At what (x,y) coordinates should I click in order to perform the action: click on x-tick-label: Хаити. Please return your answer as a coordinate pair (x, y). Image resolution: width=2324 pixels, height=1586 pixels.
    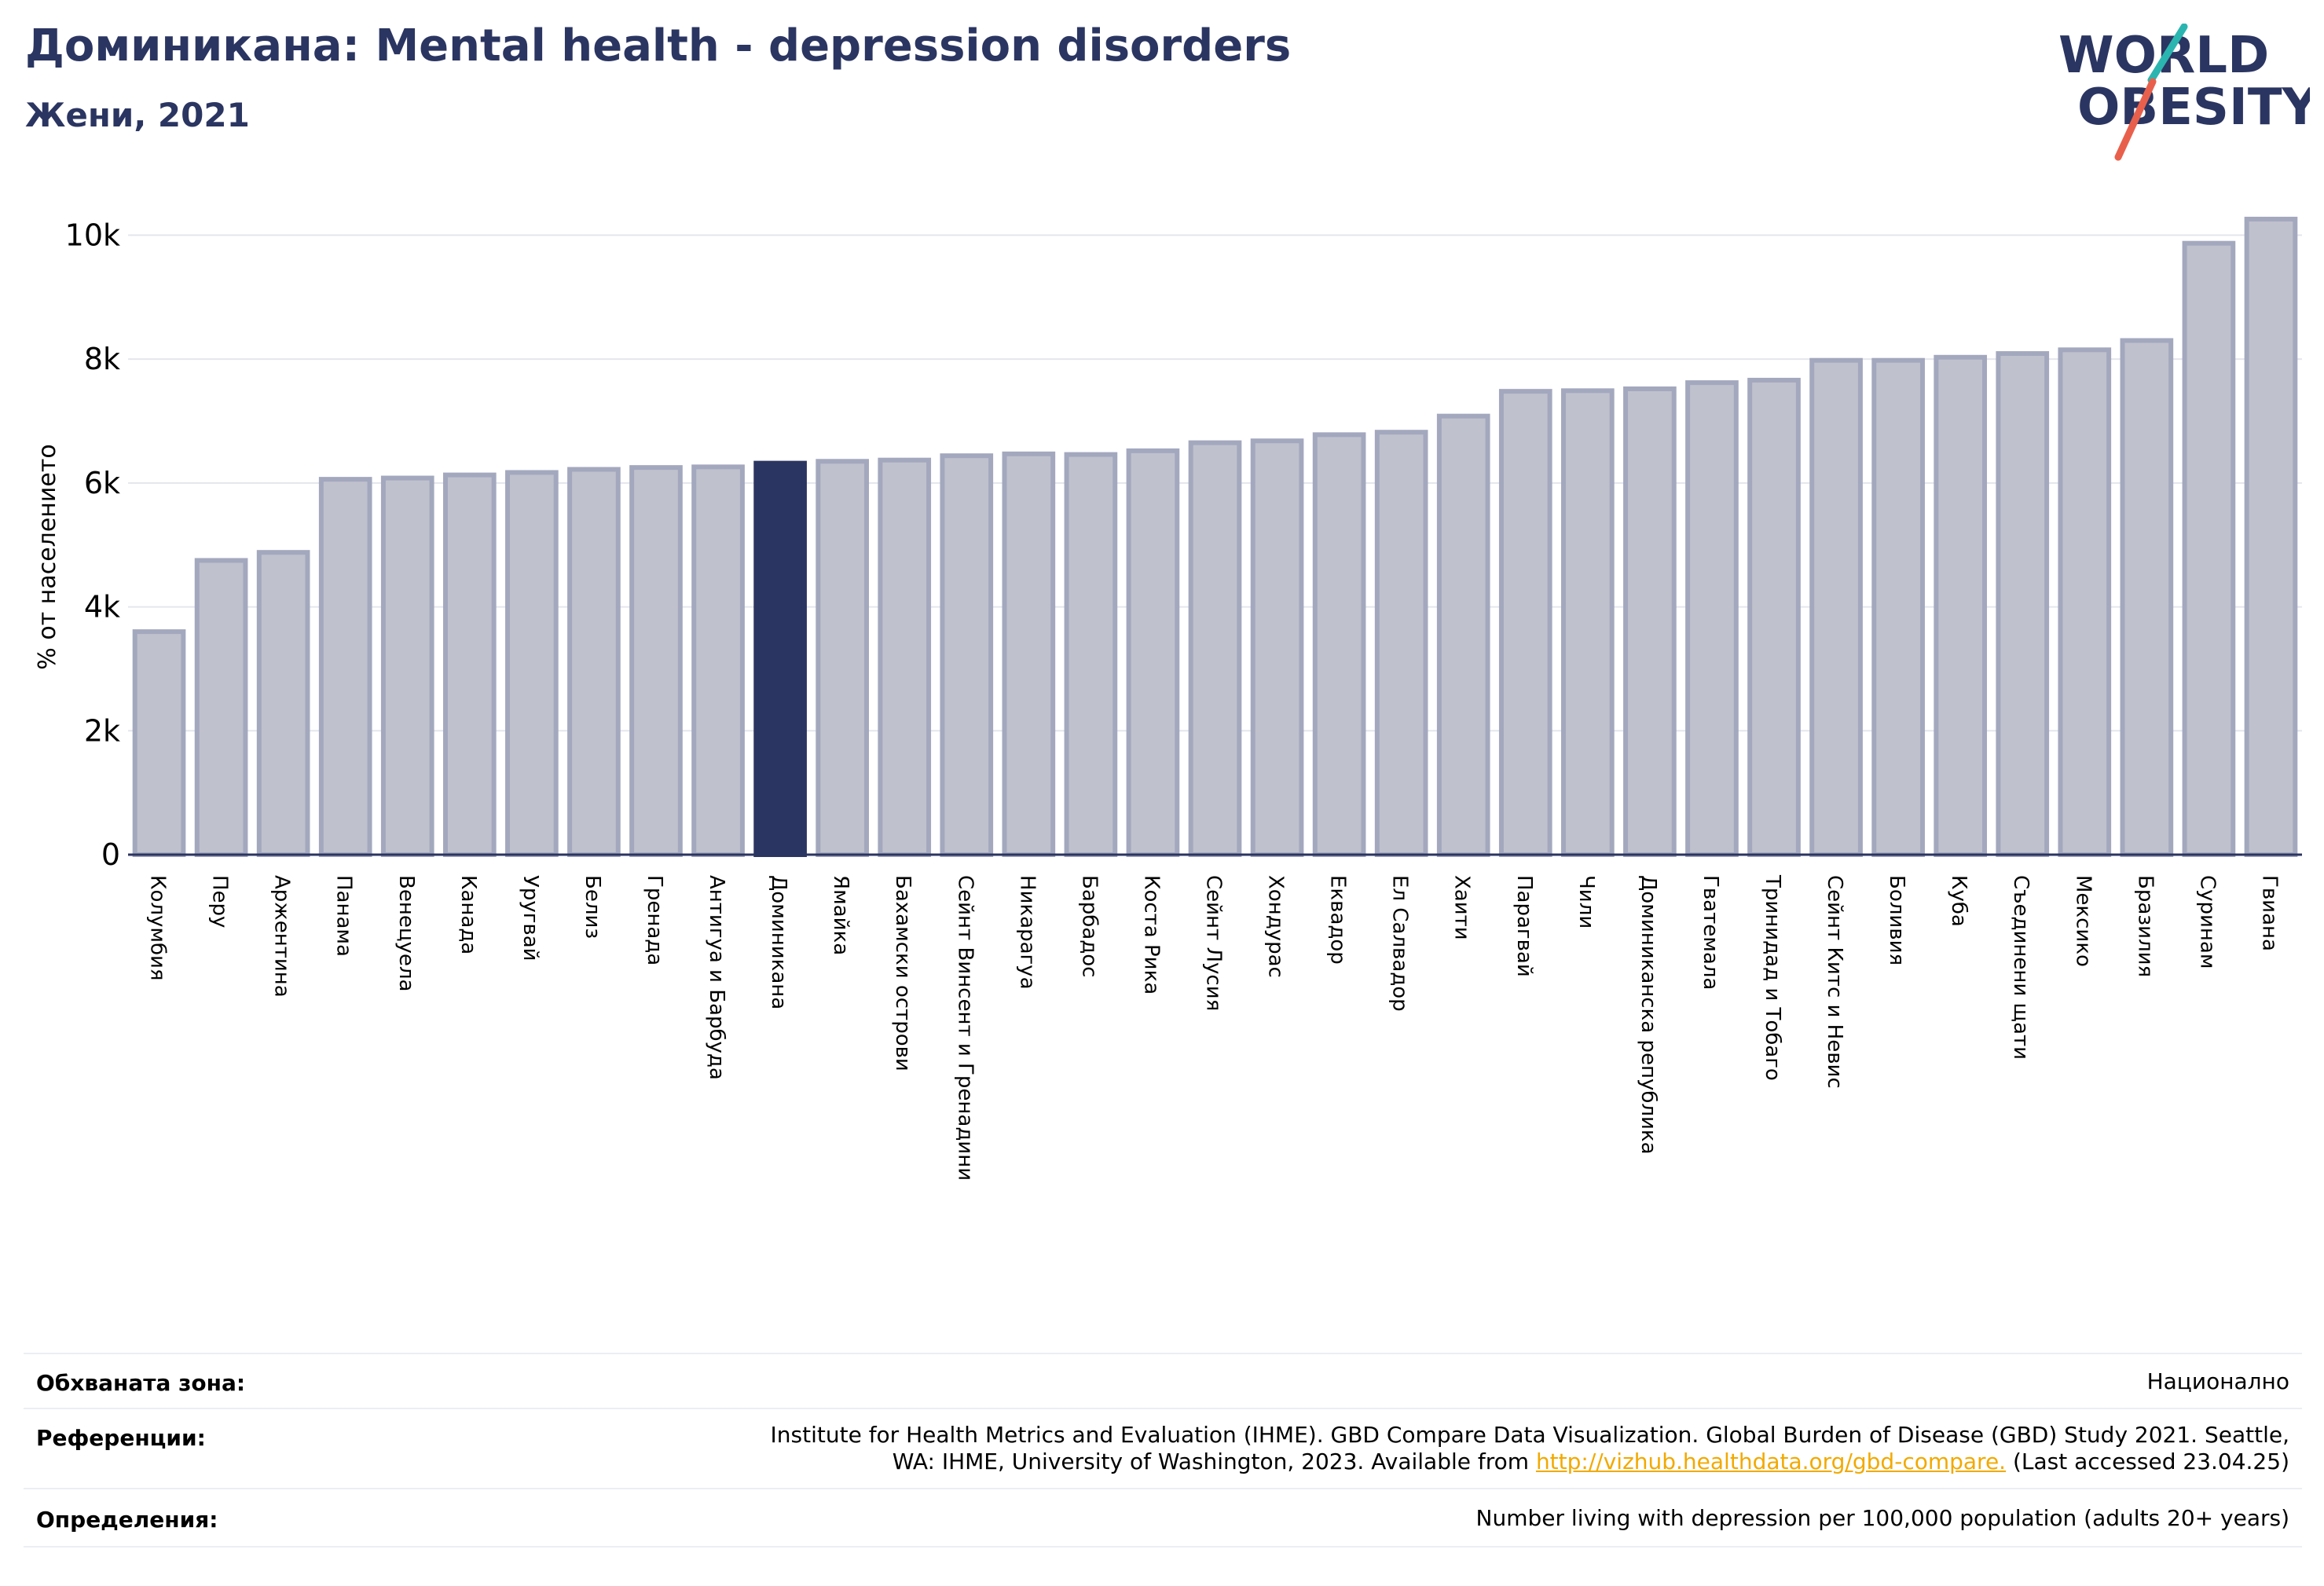
    Looking at the image, I should click on (1462, 907).